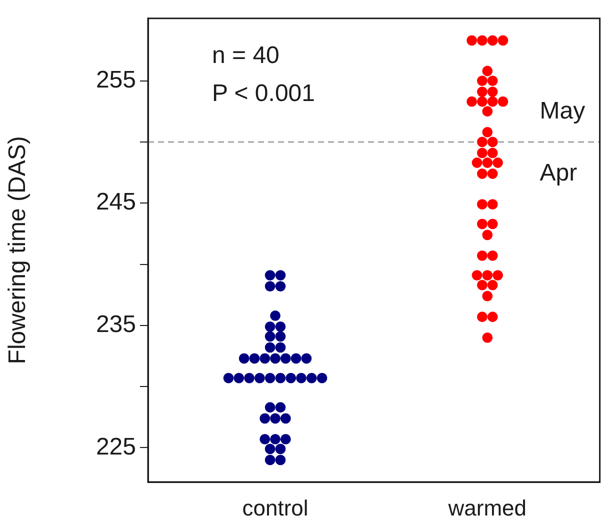 The width and height of the screenshot is (605, 528). I want to click on annotation: May, so click(563, 111).